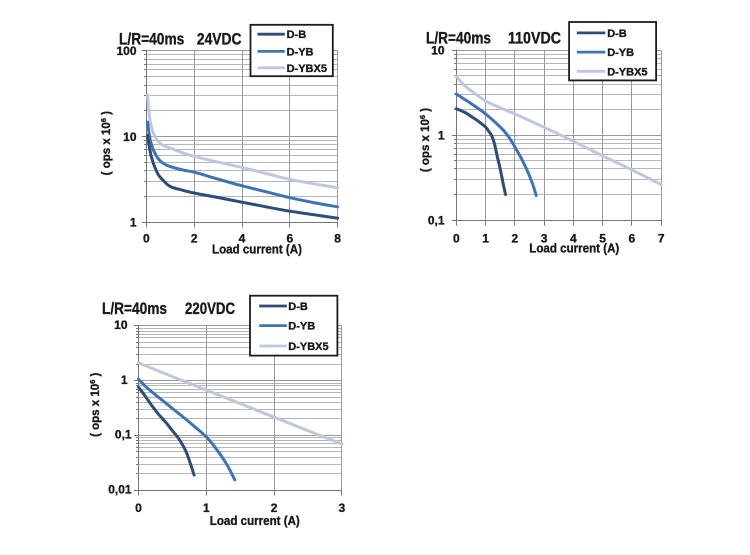 The image size is (750, 555). Describe the element at coordinates (219, 38) in the screenshot. I see `svg-text: 24VDC` at that location.